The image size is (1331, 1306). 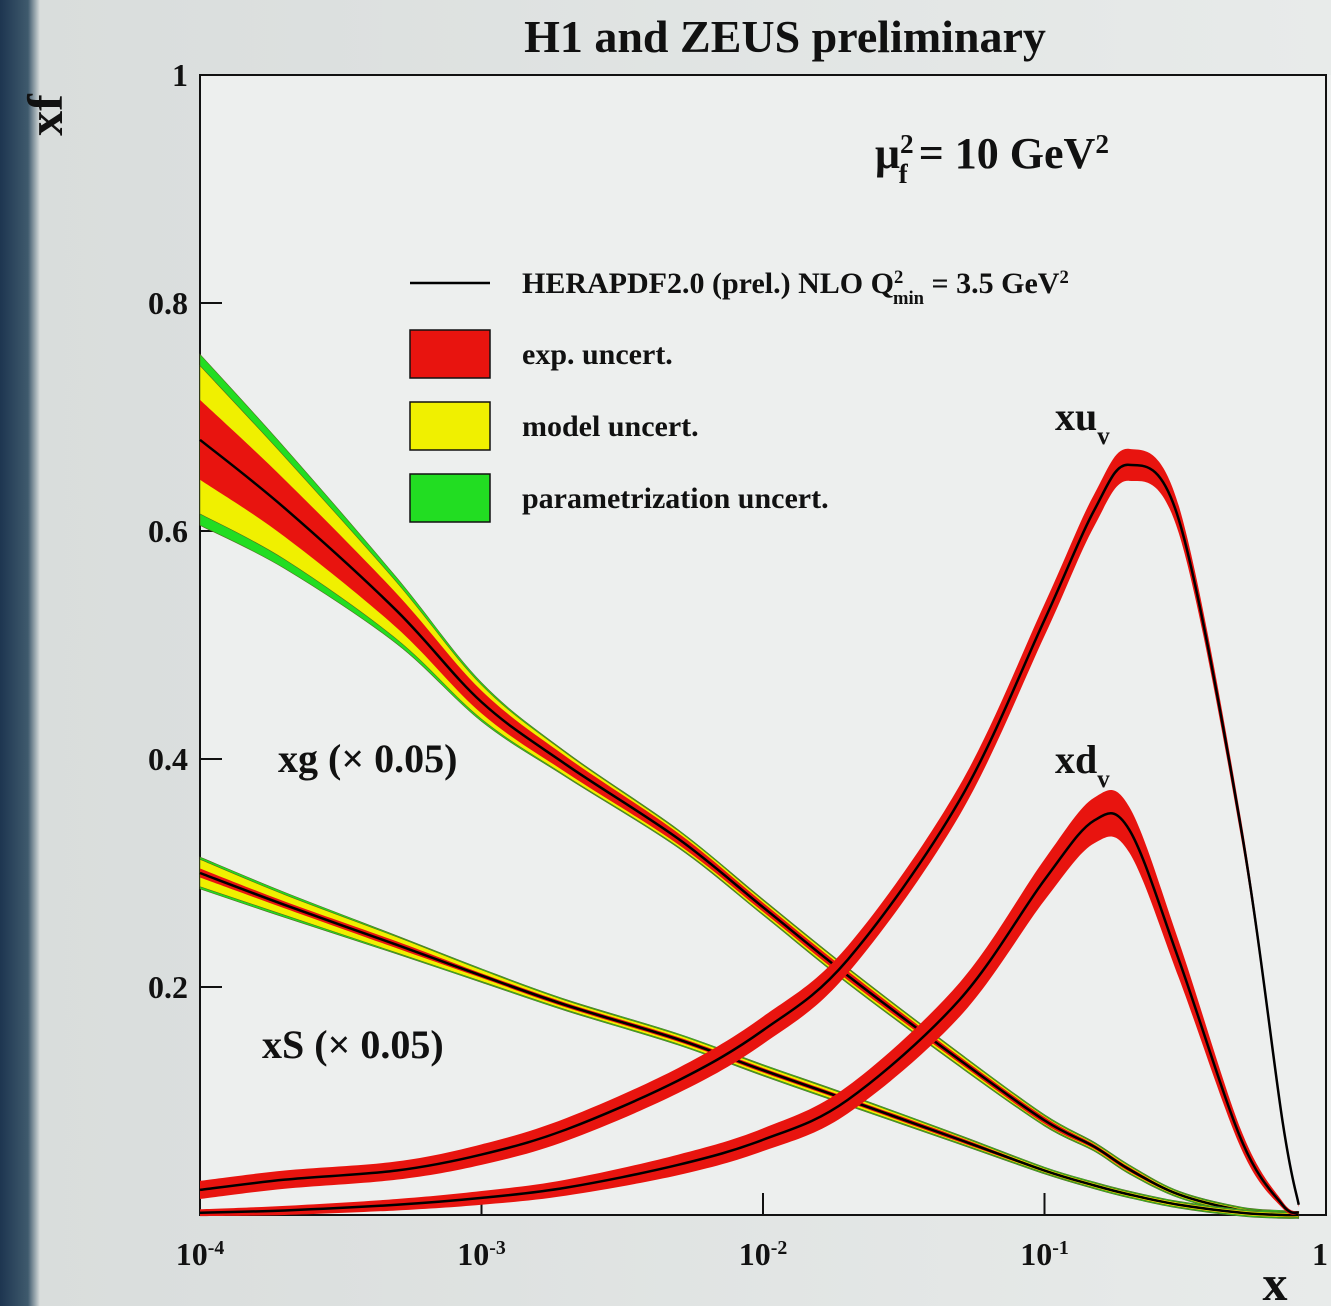 I want to click on x-tick-label-part: -2, so click(x=779, y=1248).